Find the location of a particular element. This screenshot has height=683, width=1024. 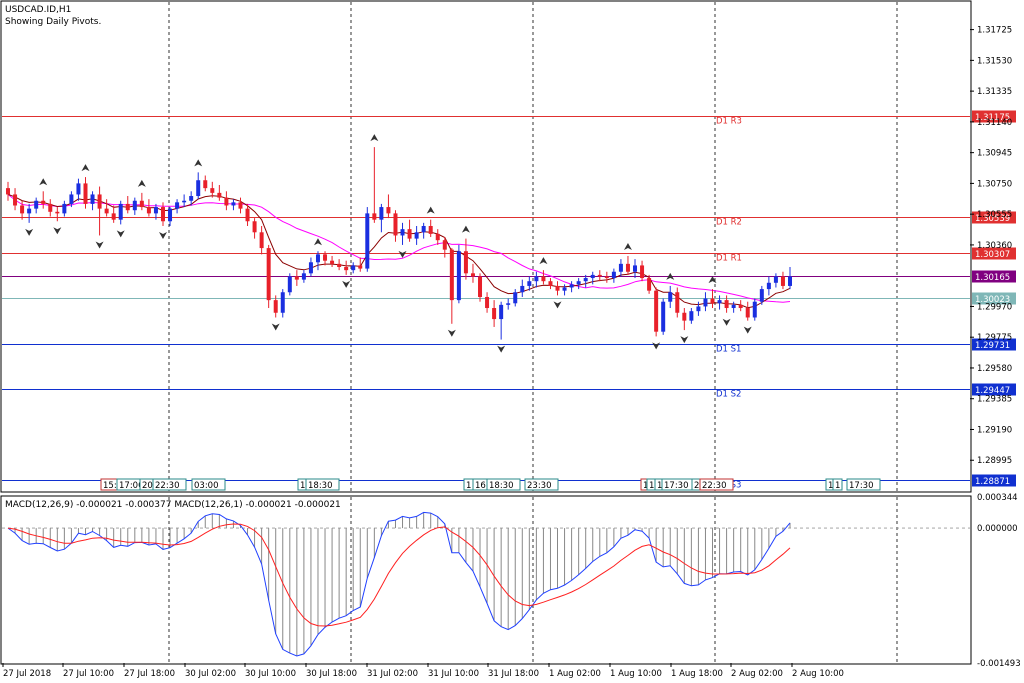

event-tag-text: 17:00 is located at coordinates (131, 486).